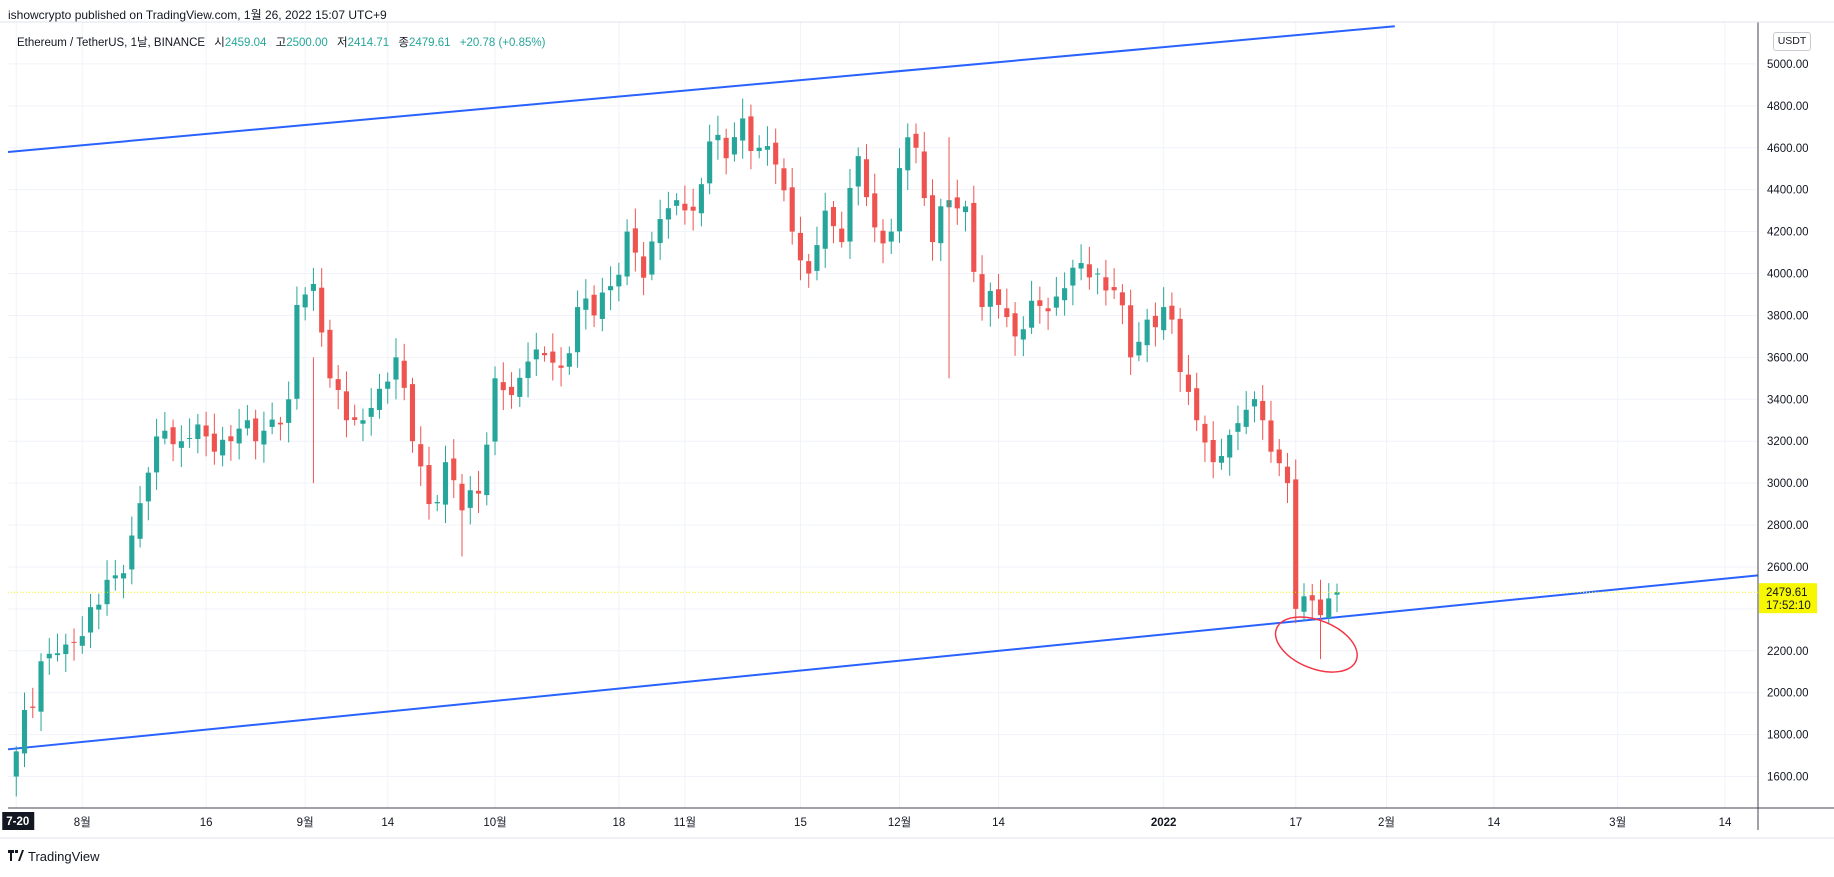  I want to click on unit-badge: USDT, so click(1792, 41).